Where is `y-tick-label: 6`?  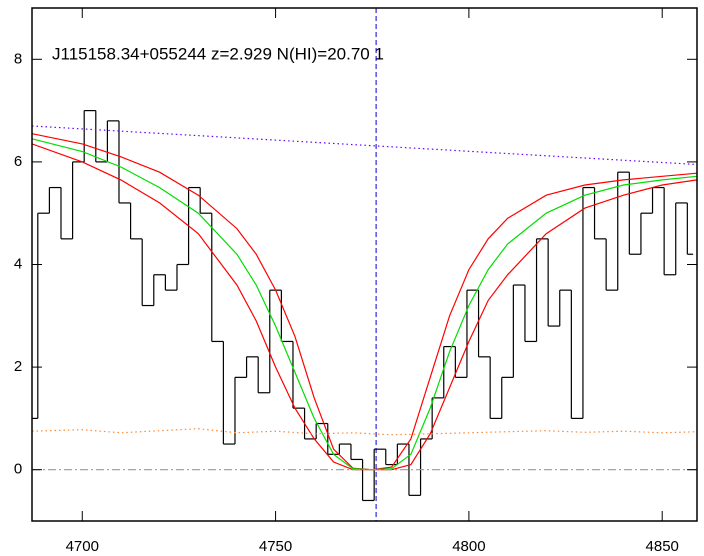
y-tick-label: 6 is located at coordinates (18, 161).